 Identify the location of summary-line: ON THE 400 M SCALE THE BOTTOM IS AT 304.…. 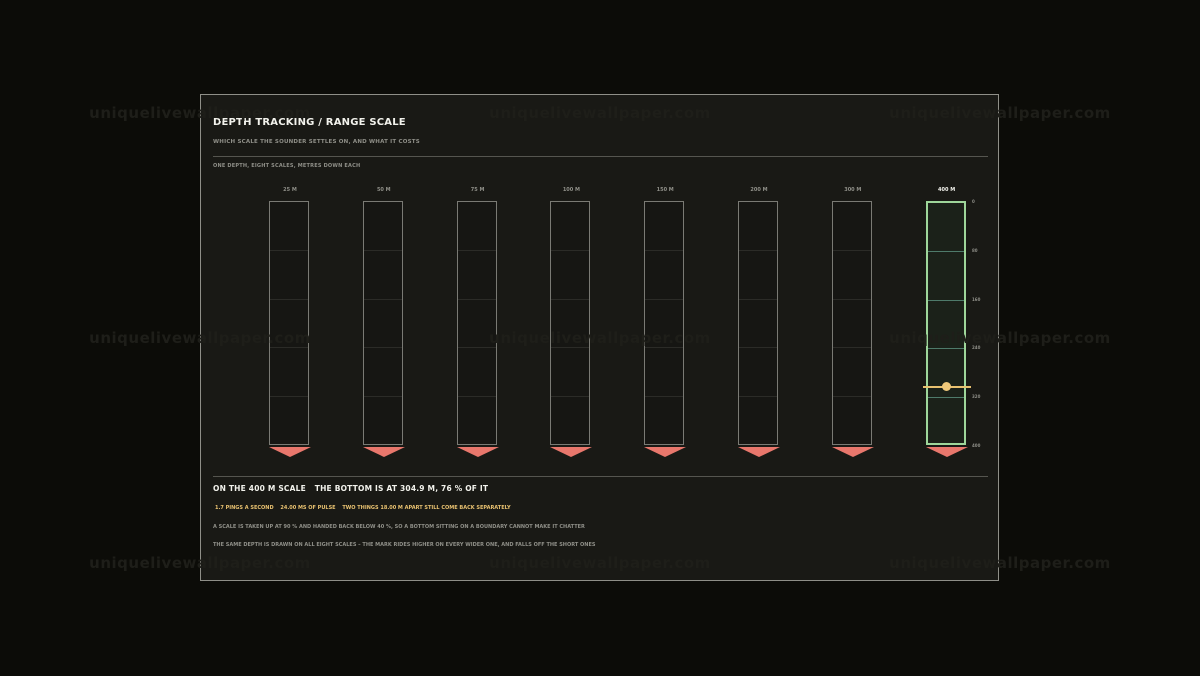
(353, 488).